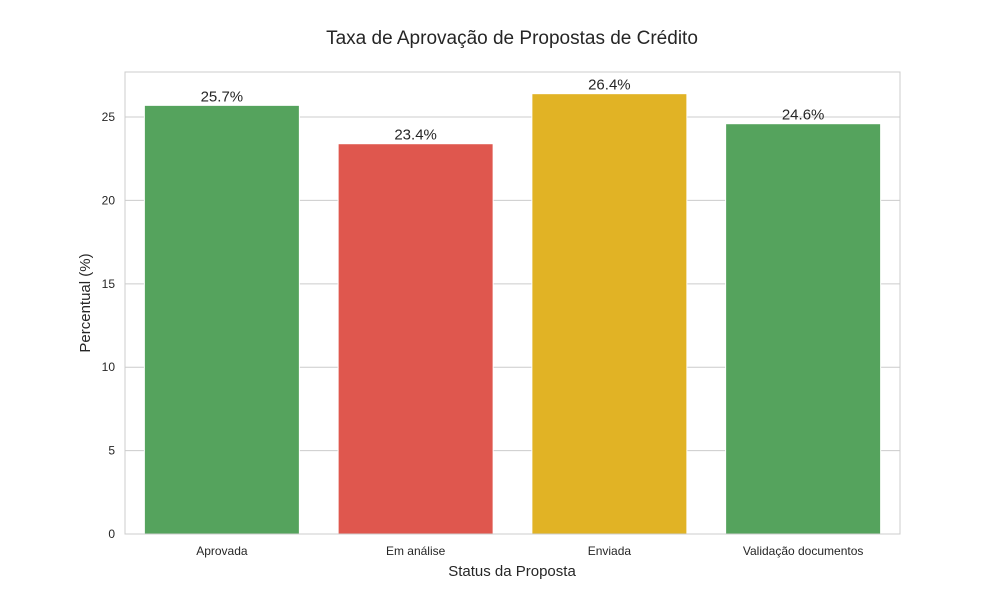 The image size is (1000, 600). What do you see at coordinates (222, 96) in the screenshot?
I see `data-label: 25.7%` at bounding box center [222, 96].